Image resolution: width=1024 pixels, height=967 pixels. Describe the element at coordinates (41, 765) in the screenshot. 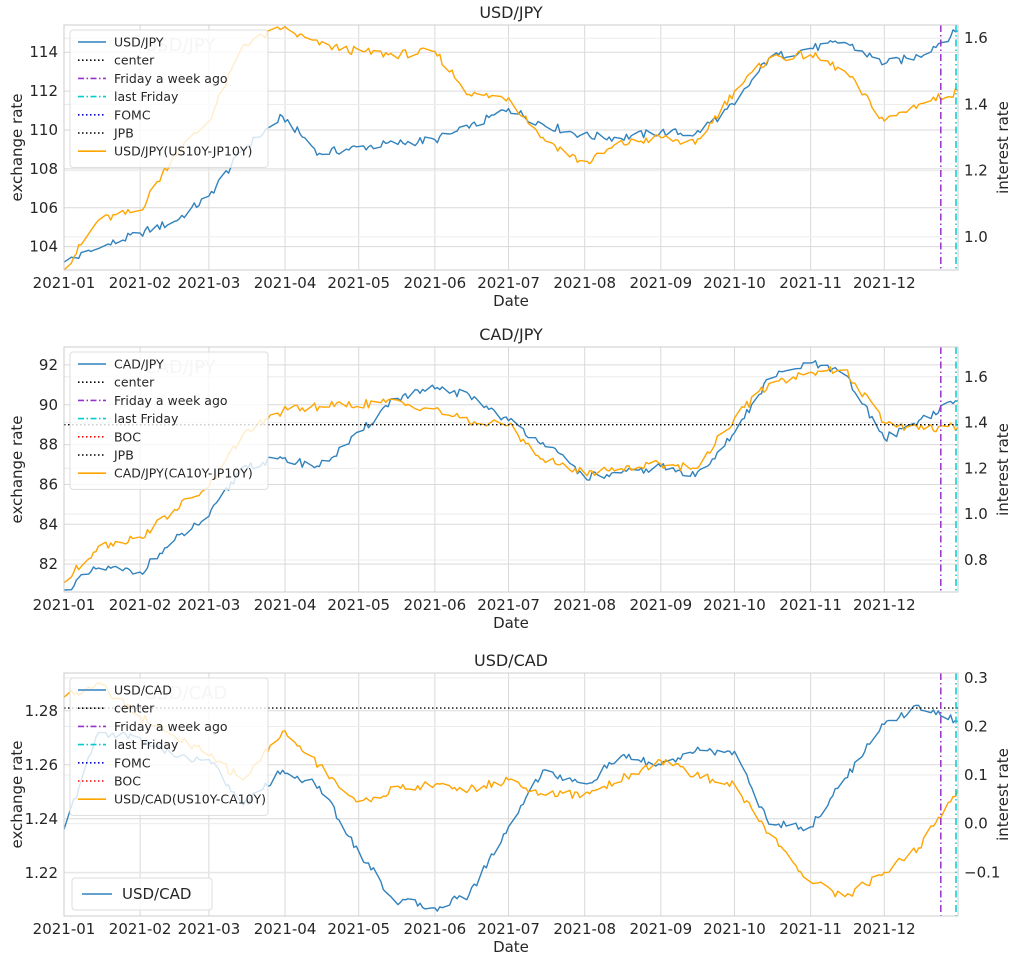

I see `y-tick-label: 1.26` at that location.